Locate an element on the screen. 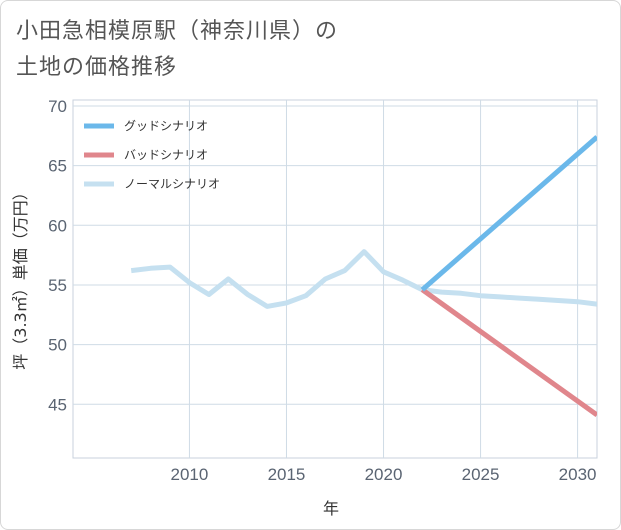 The height and width of the screenshot is (530, 621). y-tick-label-65: 65 is located at coordinates (57, 166).